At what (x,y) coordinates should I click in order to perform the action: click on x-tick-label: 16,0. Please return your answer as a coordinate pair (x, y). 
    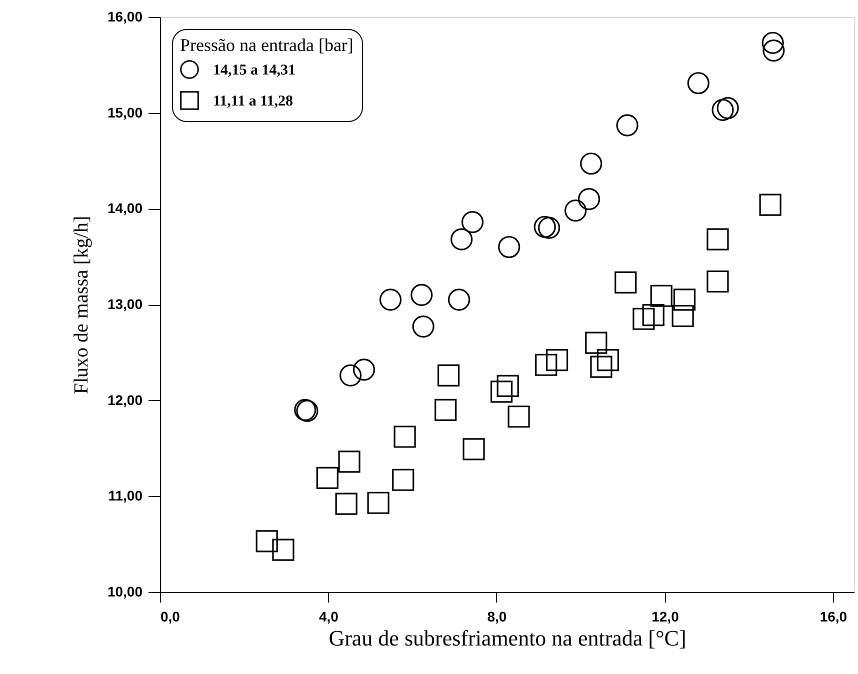
    Looking at the image, I should click on (834, 616).